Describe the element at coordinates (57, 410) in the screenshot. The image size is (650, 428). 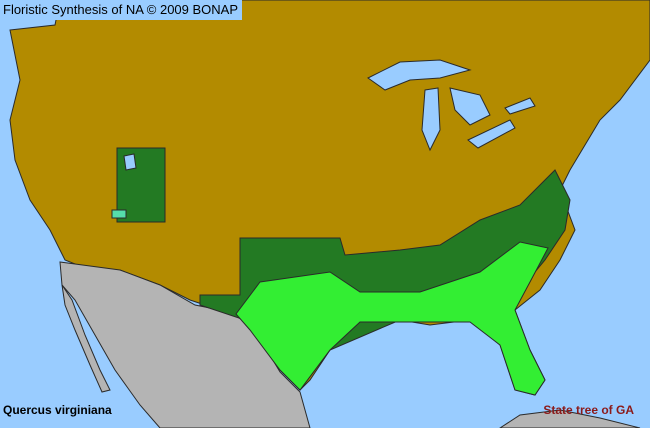
I see `species-name: Quercus virginiana` at that location.